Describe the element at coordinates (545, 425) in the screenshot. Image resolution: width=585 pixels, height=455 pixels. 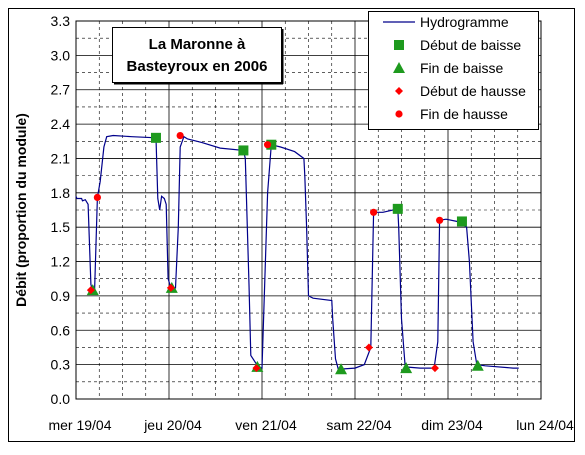
I see `x-tick-label: lun 24/04` at that location.